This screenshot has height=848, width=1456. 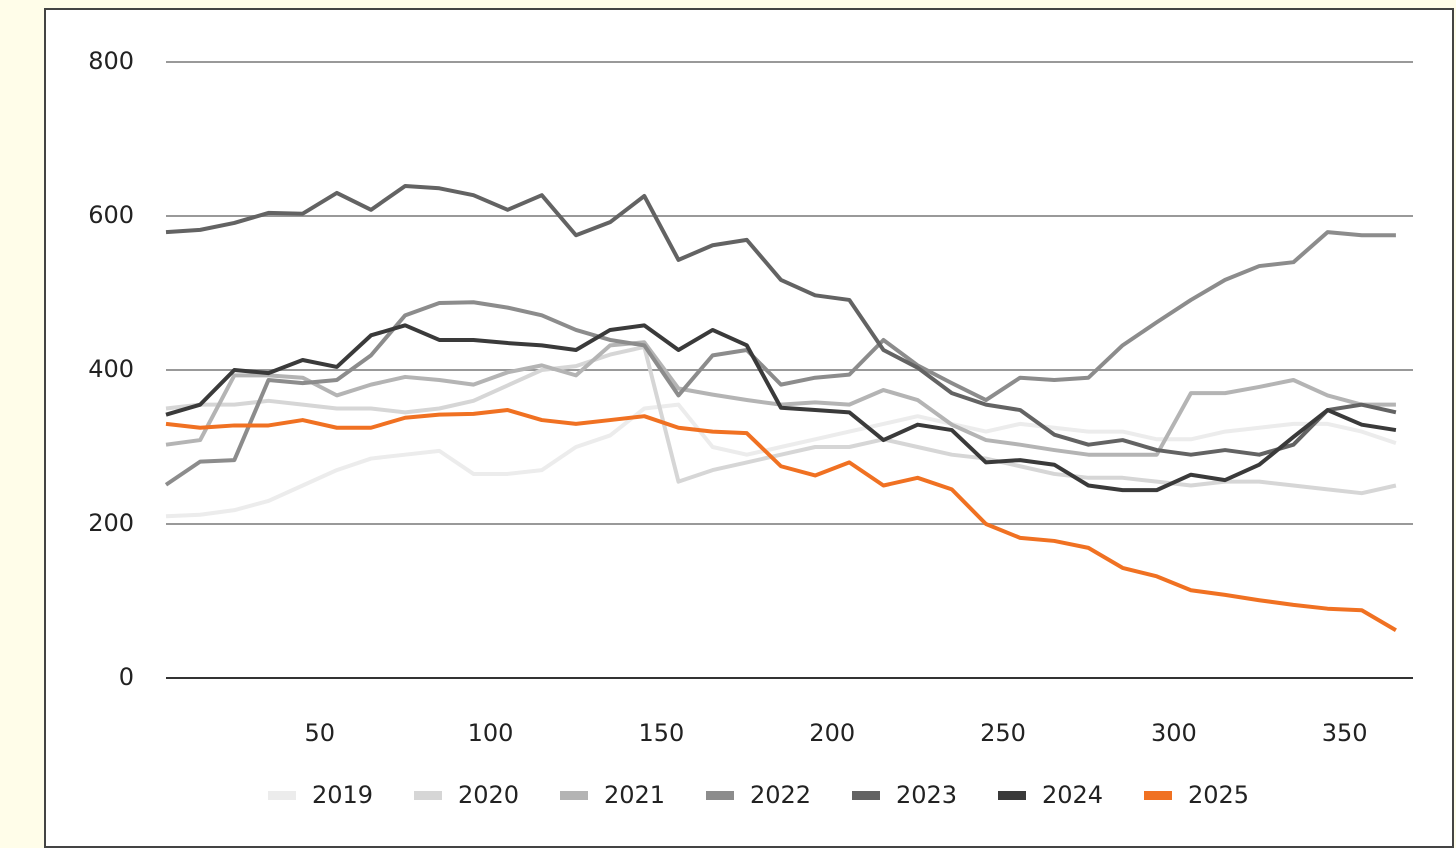 I want to click on legend-label: 2023, so click(x=926, y=795).